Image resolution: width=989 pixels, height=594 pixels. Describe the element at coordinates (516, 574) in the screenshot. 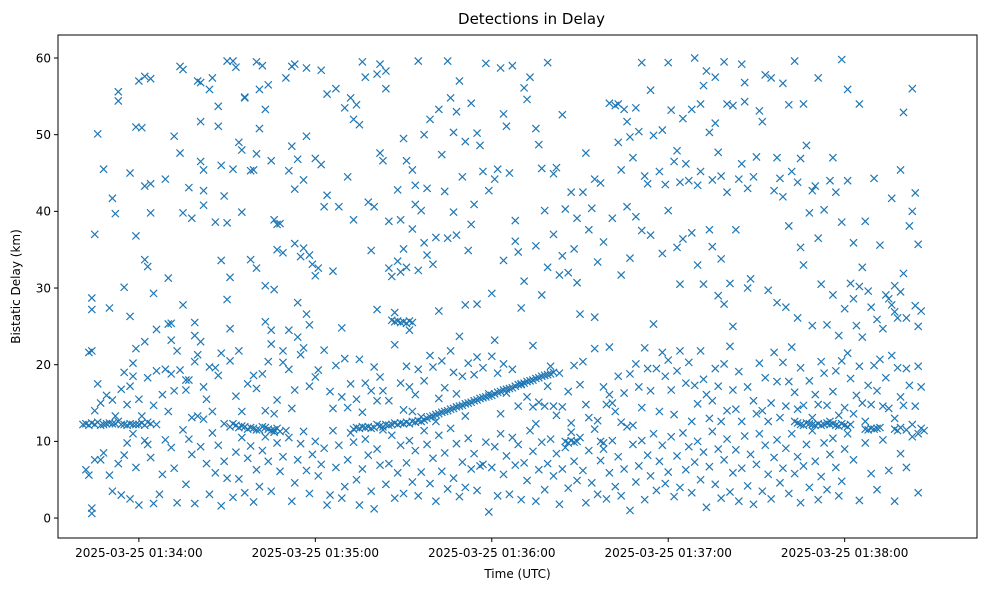

I see `x-axis-label: Time (UTC)` at that location.